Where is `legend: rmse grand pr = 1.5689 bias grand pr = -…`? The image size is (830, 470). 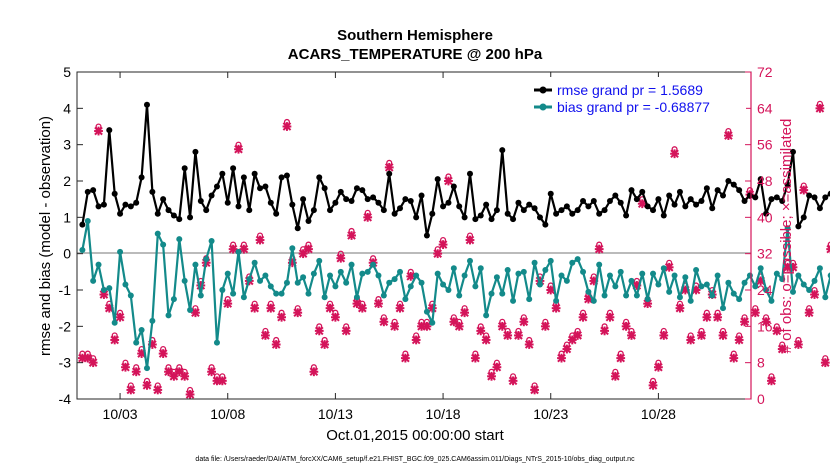 legend: rmse grand pr = 1.5689 bias grand pr = -… is located at coordinates (637, 97).